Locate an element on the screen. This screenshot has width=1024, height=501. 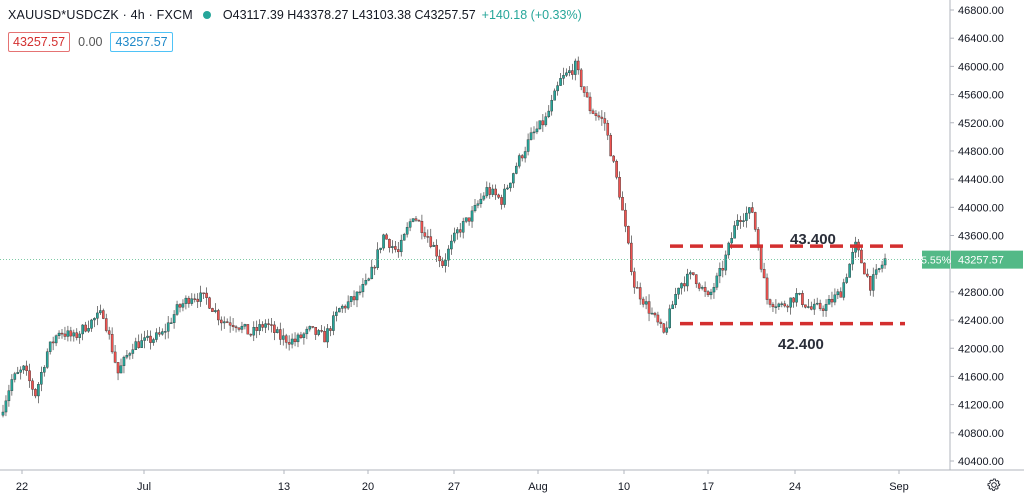
bid-price: 43257.57 is located at coordinates (39, 42).